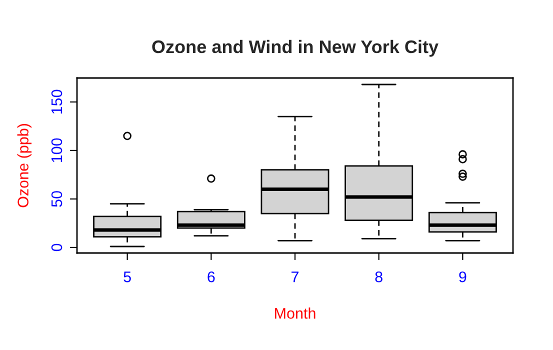 This screenshot has height=350, width=553. Describe the element at coordinates (295, 277) in the screenshot. I see `x-tick-label: 7` at that location.